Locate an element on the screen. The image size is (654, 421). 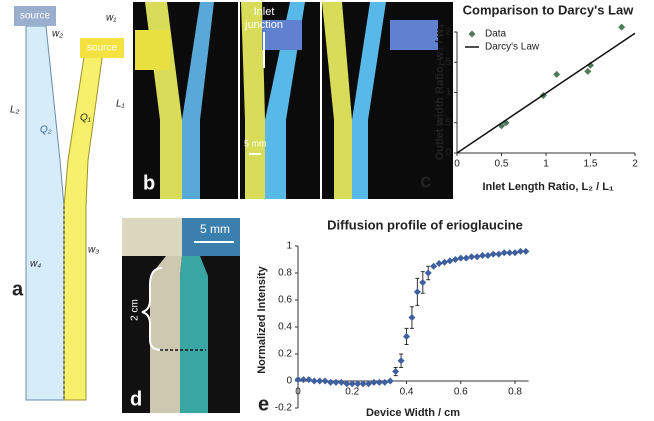
x-tick-label: 0.6 is located at coordinates (461, 392).